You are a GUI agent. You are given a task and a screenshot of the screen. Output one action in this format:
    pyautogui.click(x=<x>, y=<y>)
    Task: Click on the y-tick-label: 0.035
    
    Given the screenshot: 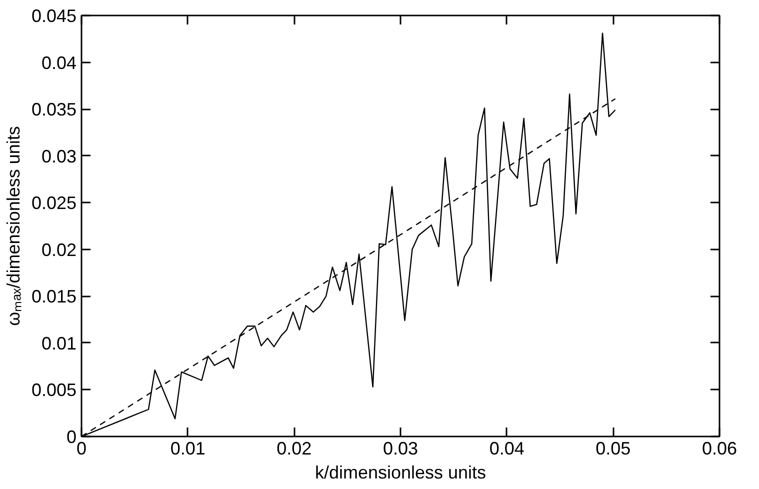 What is the action you would take?
    pyautogui.click(x=54, y=110)
    